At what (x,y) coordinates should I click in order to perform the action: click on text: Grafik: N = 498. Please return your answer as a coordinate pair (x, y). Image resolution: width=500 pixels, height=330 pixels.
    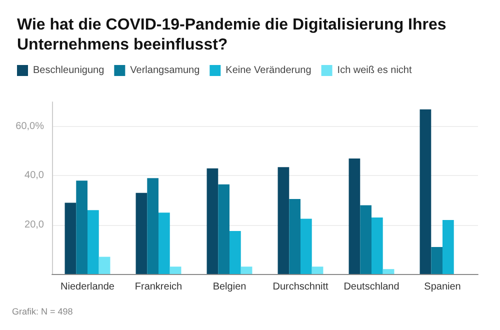
    Looking at the image, I should click on (42, 311).